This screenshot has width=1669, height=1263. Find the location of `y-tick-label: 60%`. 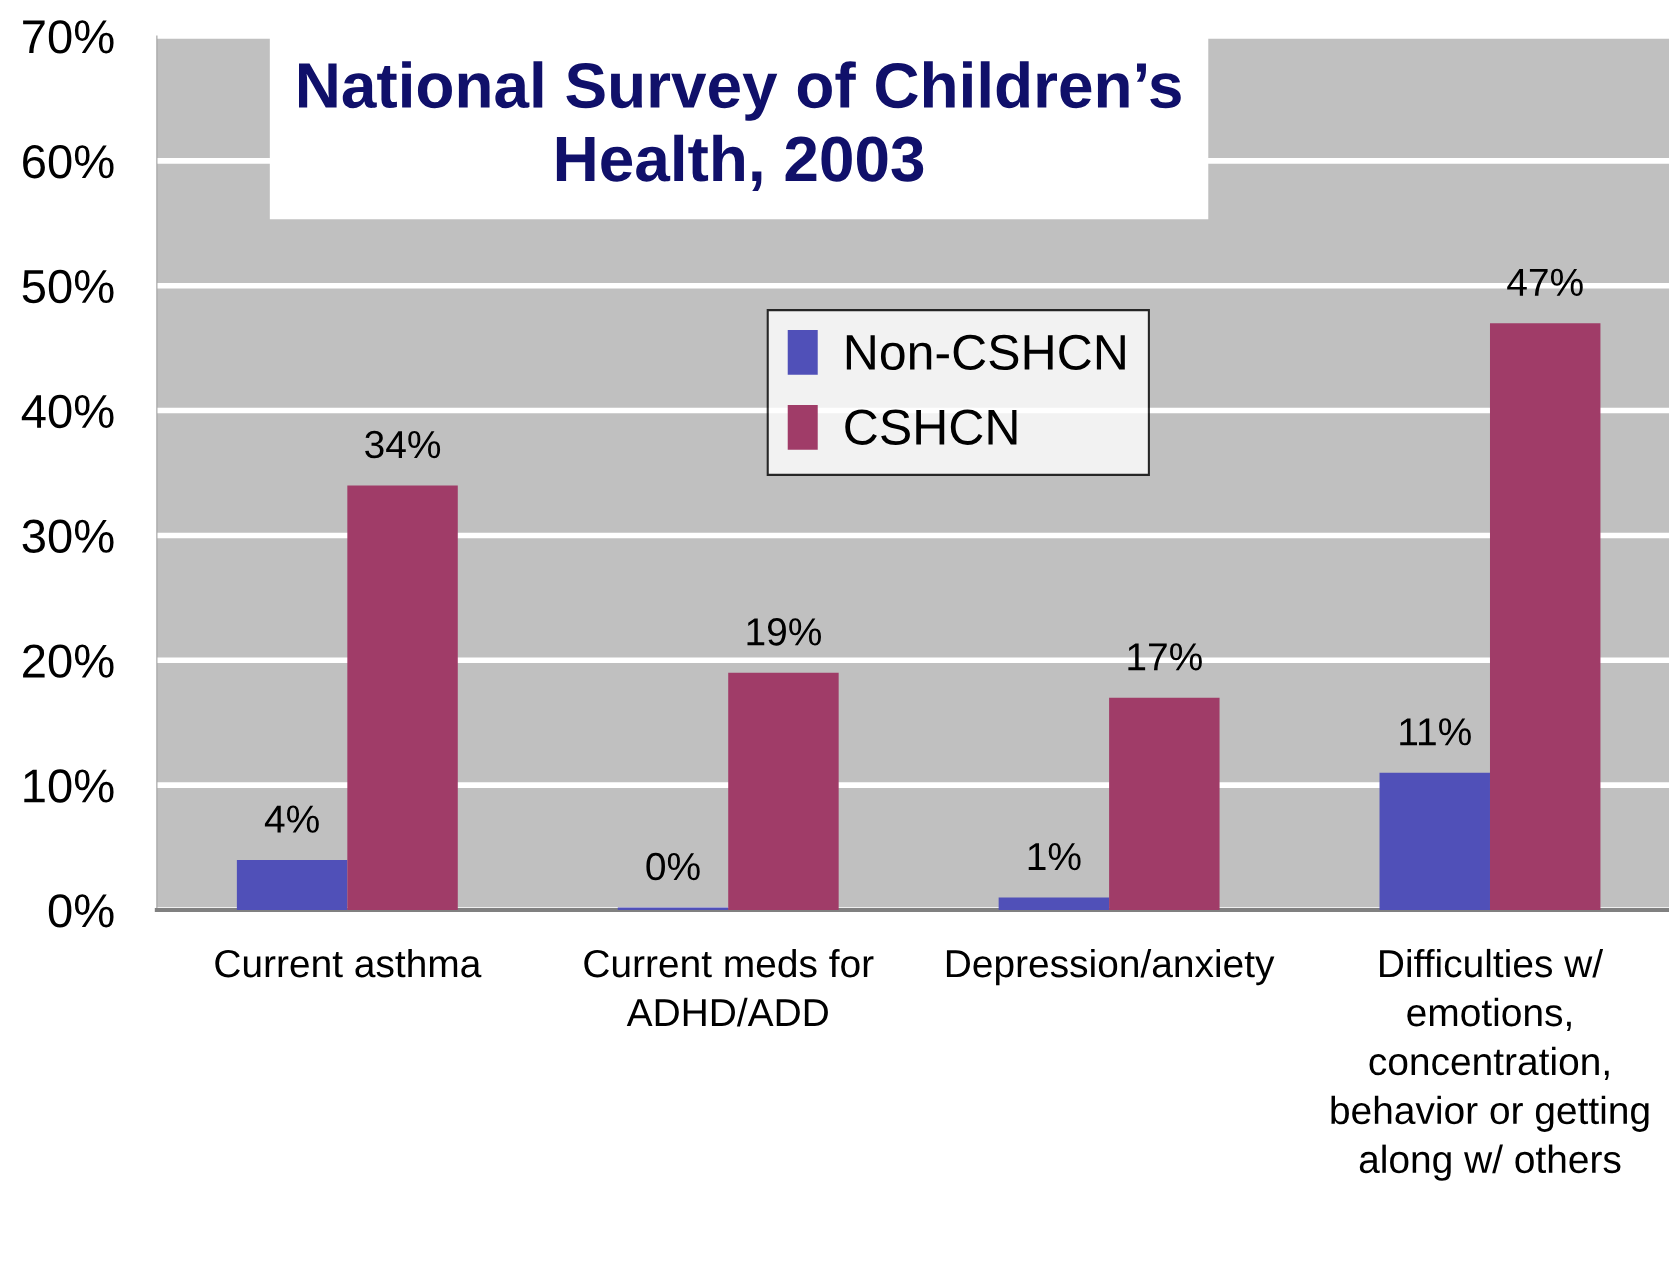

y-tick-label: 60% is located at coordinates (68, 161).